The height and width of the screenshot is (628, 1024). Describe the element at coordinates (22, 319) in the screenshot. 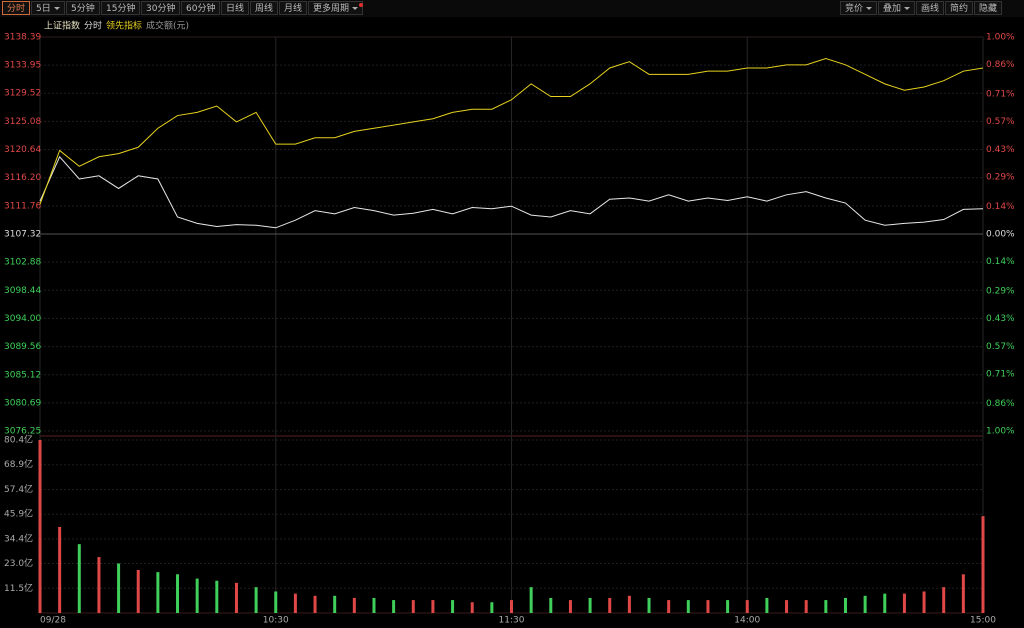

I see `y-tick-label: 3094.00` at that location.